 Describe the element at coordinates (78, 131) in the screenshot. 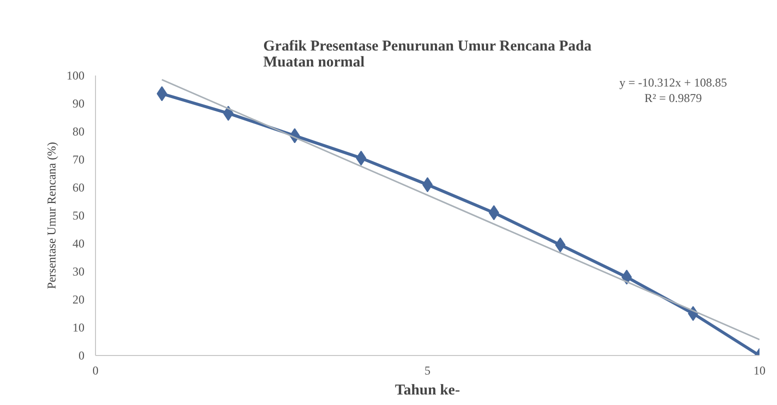

I see `y-tick-label: 80` at that location.